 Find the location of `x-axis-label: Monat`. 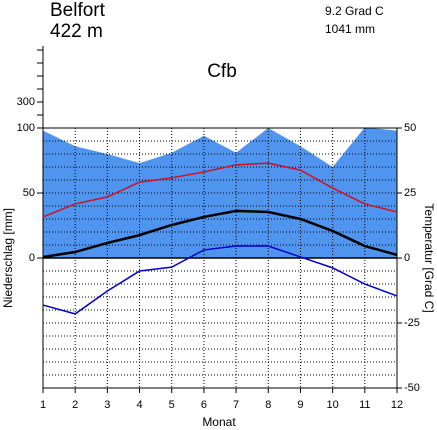

x-axis-label: Monat is located at coordinates (219, 422).